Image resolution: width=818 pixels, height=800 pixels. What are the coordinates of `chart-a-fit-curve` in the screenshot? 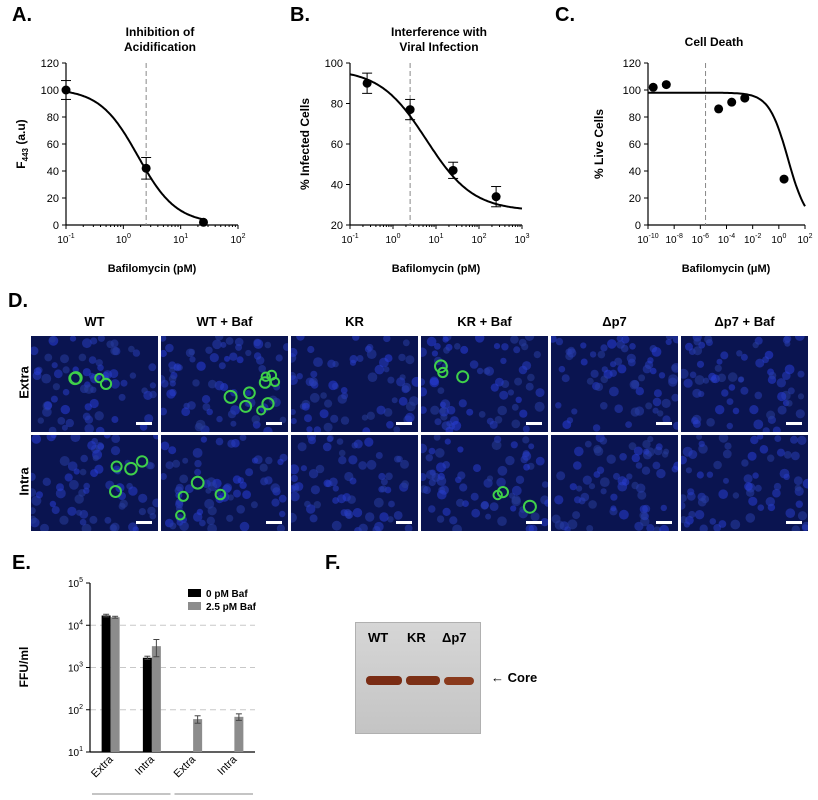 It's located at (134, 155).